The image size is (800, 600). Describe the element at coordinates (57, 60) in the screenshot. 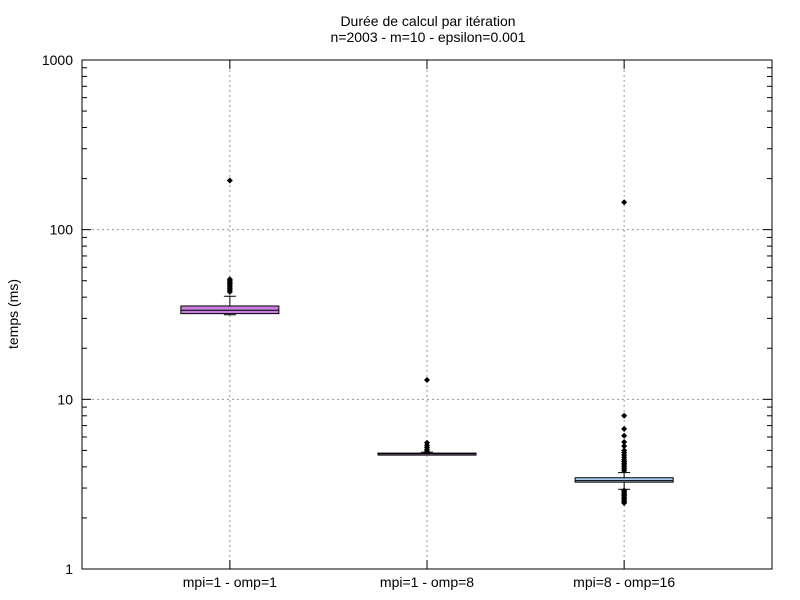

I see `y-tick-label: 1000` at that location.